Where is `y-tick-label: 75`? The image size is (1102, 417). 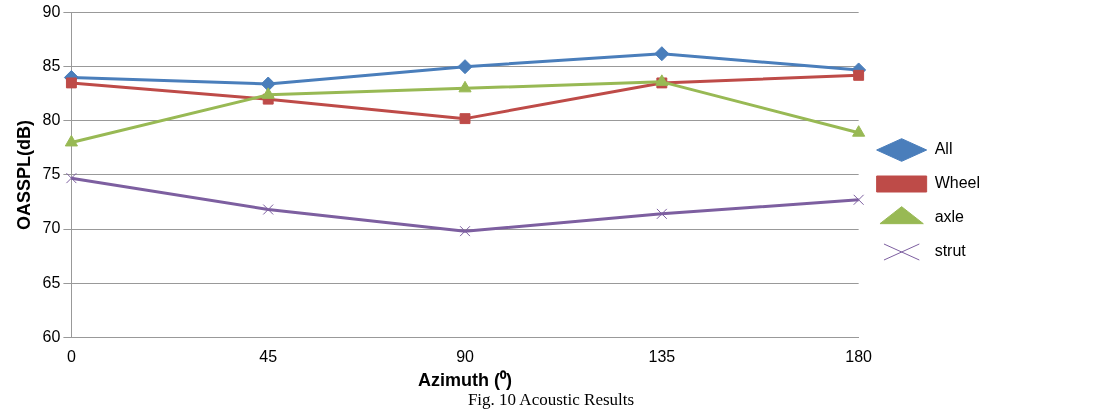 y-tick-label: 75 is located at coordinates (51, 174).